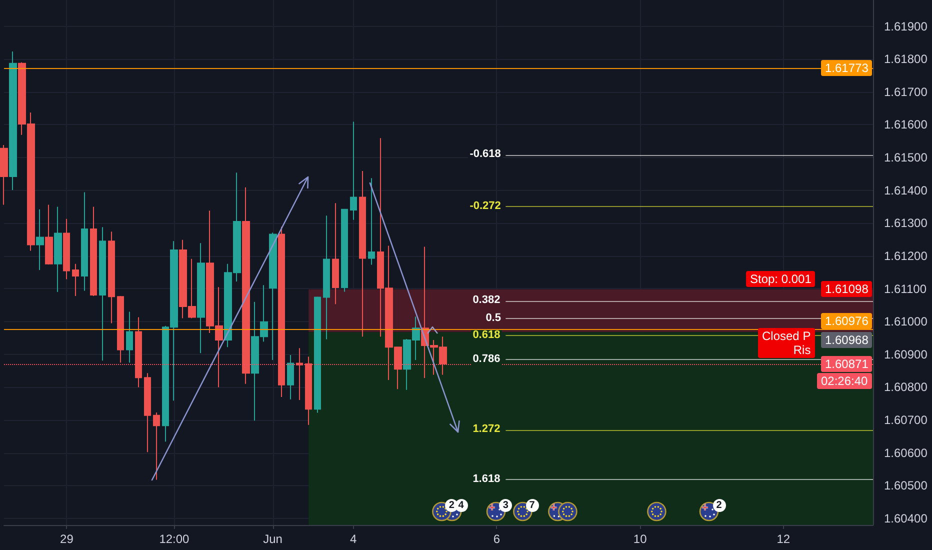 This screenshot has width=932, height=550. Describe the element at coordinates (906, 255) in the screenshot. I see `y-tick-label: 1.61200` at that location.